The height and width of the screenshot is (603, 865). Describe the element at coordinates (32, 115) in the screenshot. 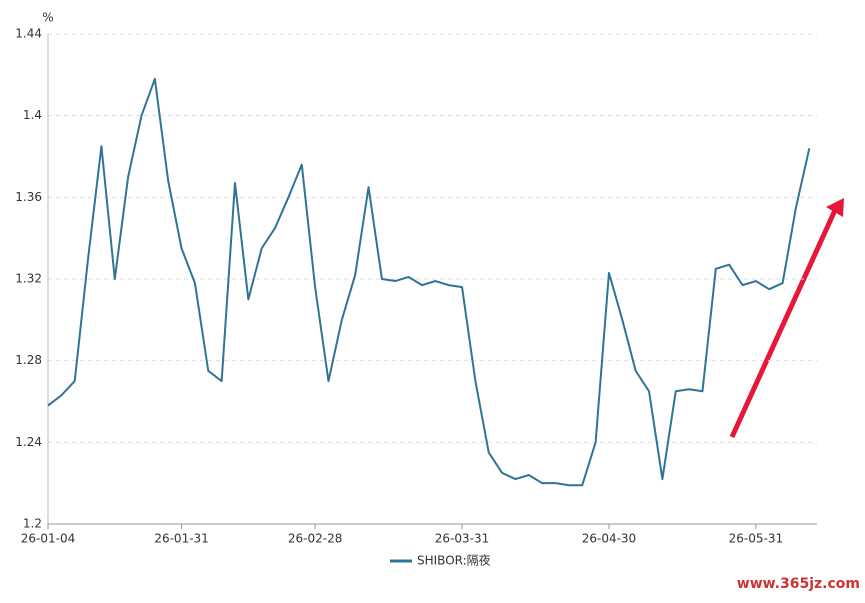

I see `y-tick-label: 1.4` at that location.